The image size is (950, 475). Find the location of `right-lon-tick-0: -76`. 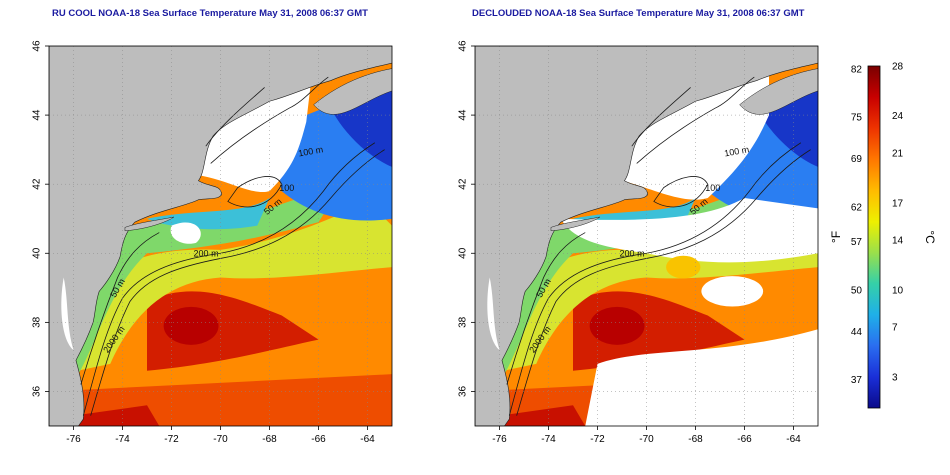

right-lon-tick-0: -76 is located at coordinates (499, 439).